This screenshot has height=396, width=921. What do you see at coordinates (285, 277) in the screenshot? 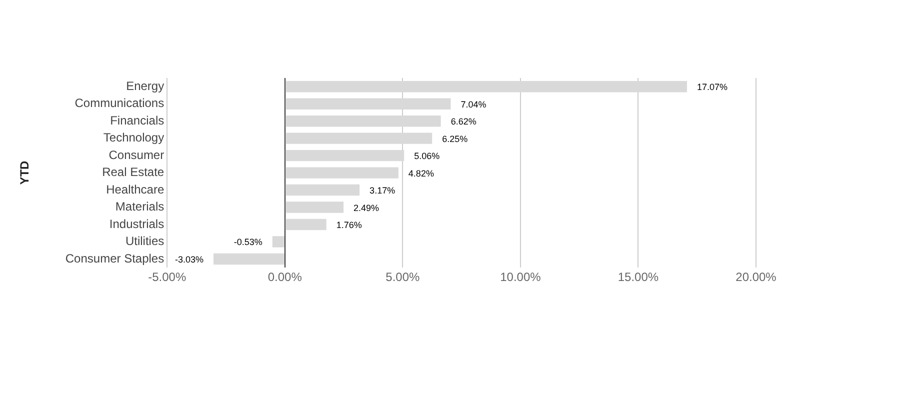
I see `x-tick-label: 0.00%` at bounding box center [285, 277].